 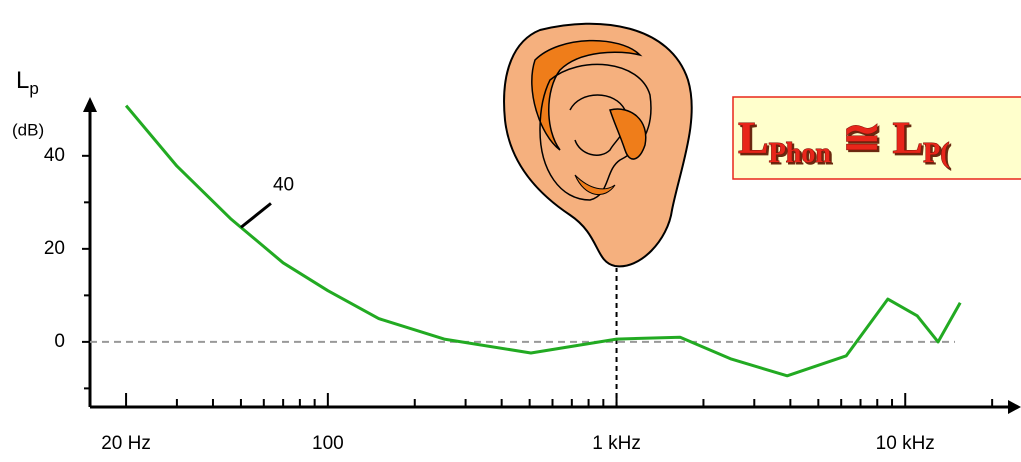 I want to click on x-axis-arrow, so click(x=1014, y=407).